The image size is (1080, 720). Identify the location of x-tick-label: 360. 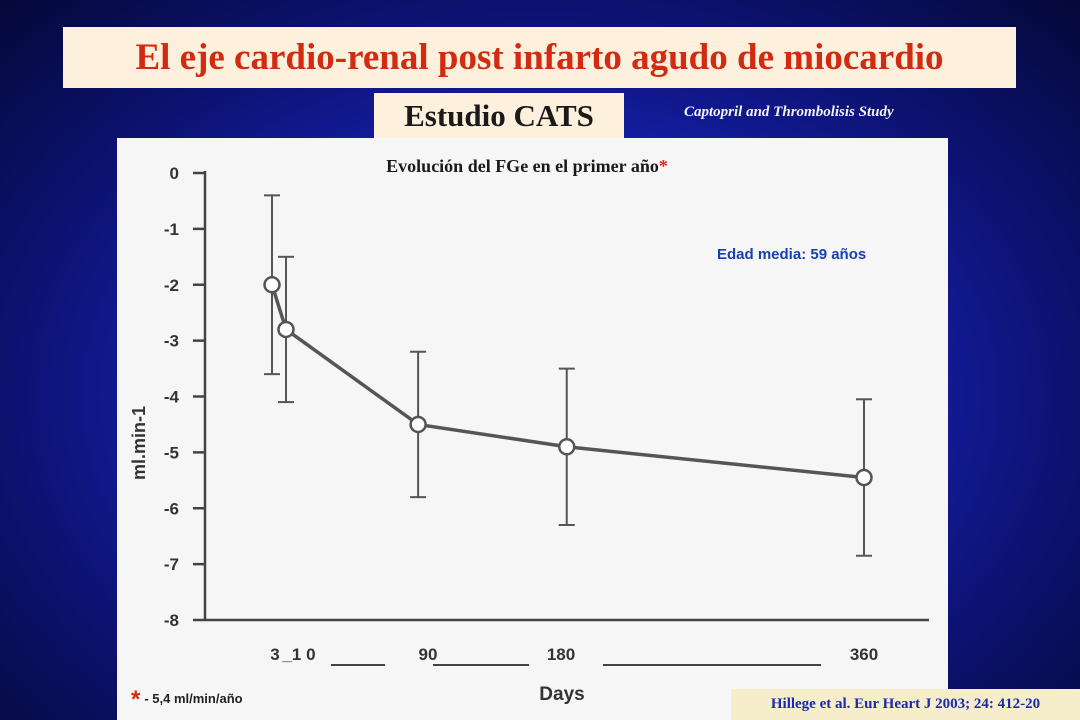
(864, 654).